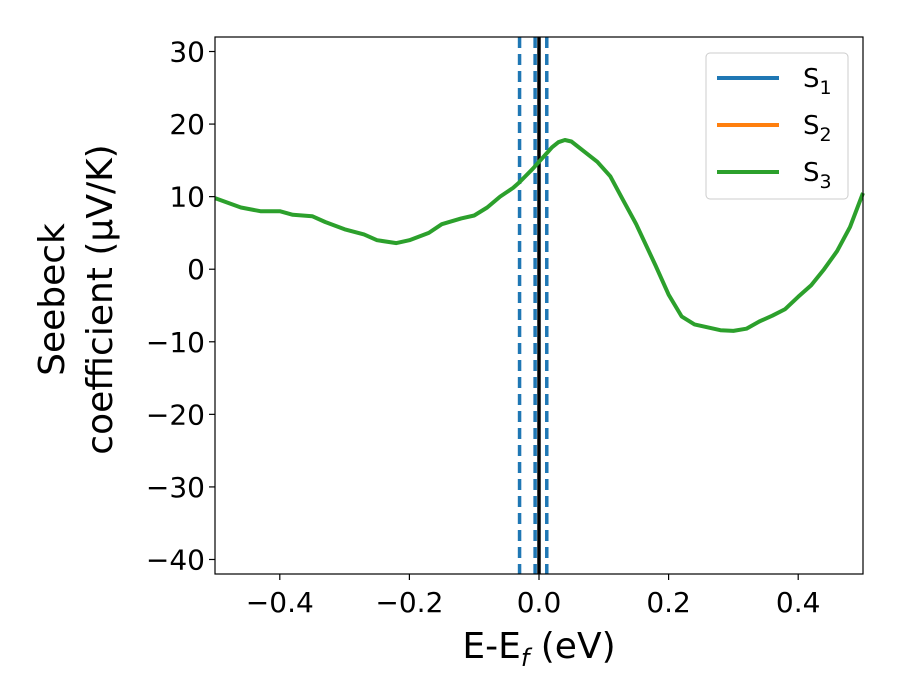 The image size is (900, 700). I want to click on x-axis-label-rest: (eV), so click(572, 646).